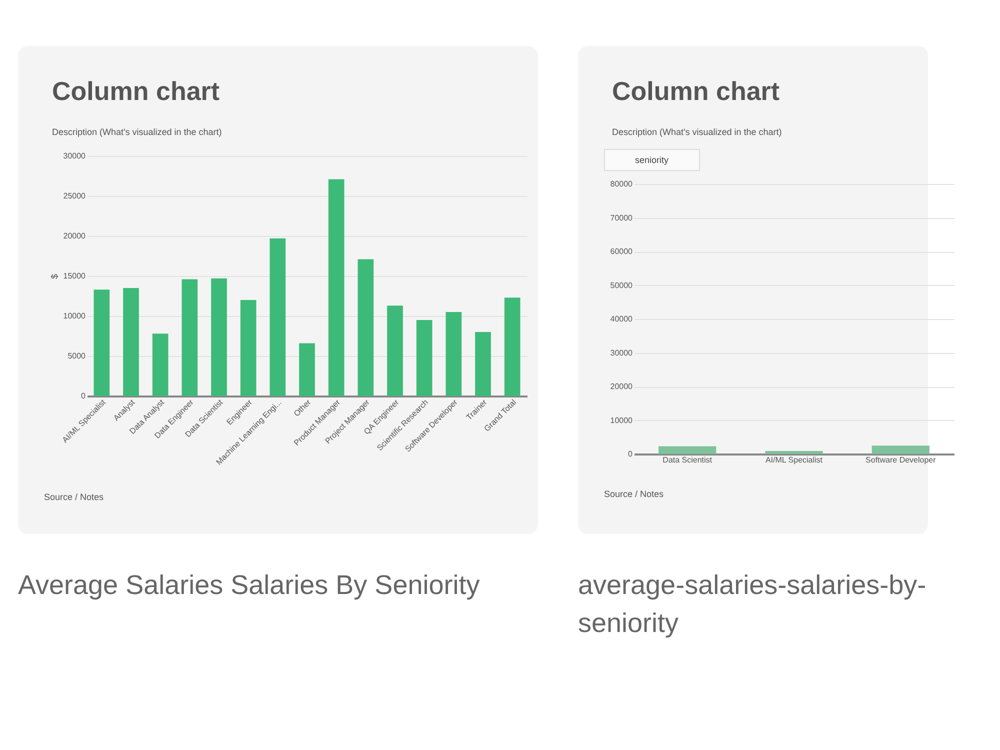 Image resolution: width=1000 pixels, height=750 pixels. I want to click on x-tick-label: Software Developer, so click(901, 460).